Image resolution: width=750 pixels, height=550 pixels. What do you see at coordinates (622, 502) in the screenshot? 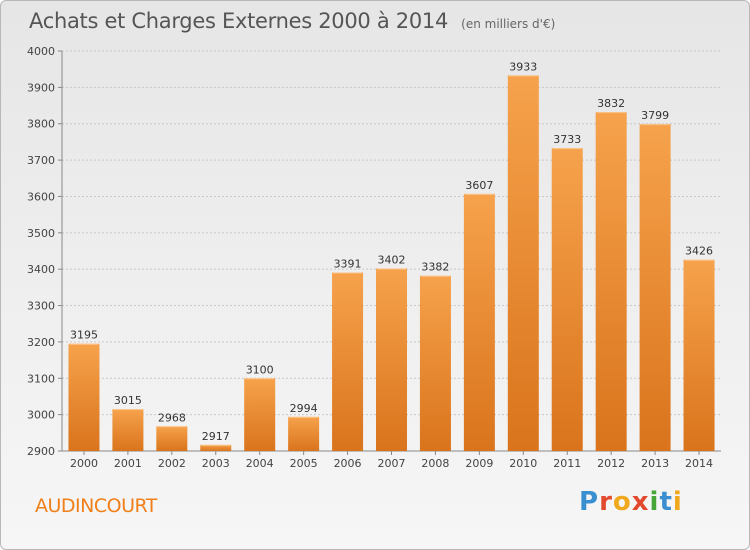
I see `logo-letter: o` at bounding box center [622, 502].